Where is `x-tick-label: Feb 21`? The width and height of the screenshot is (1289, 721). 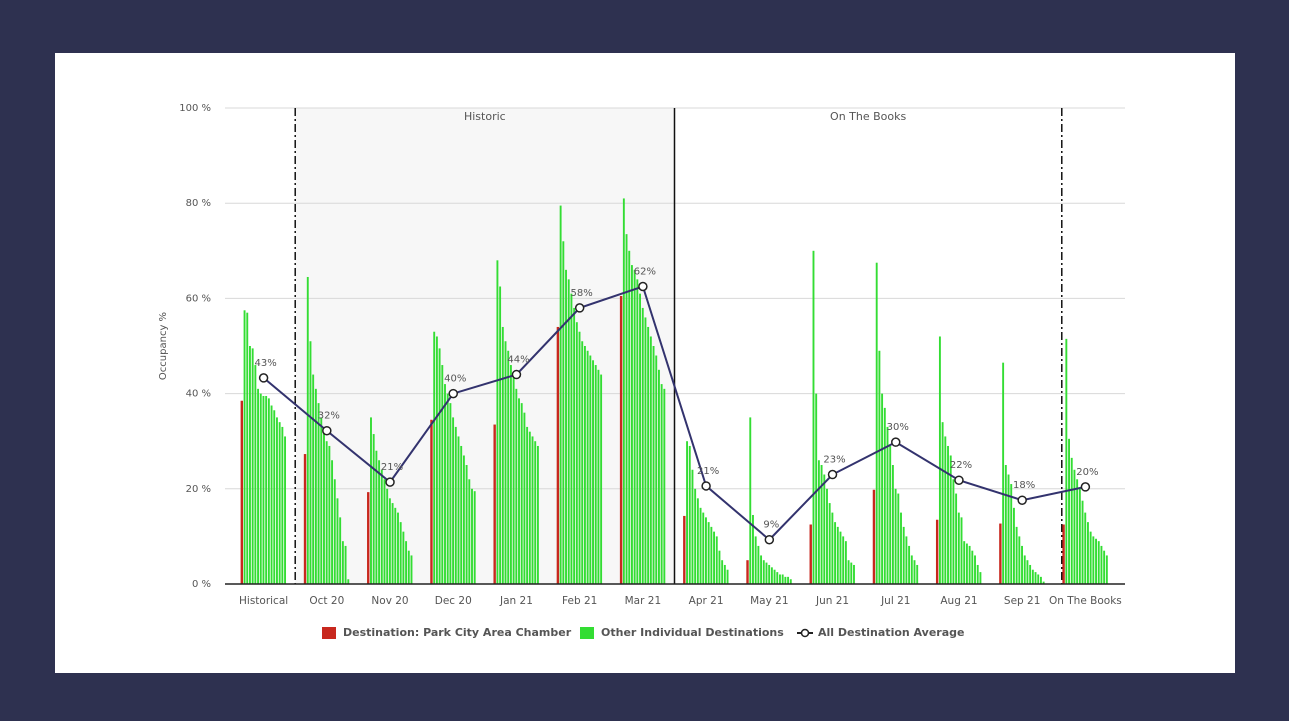 x-tick-label: Feb 21 is located at coordinates (579, 601).